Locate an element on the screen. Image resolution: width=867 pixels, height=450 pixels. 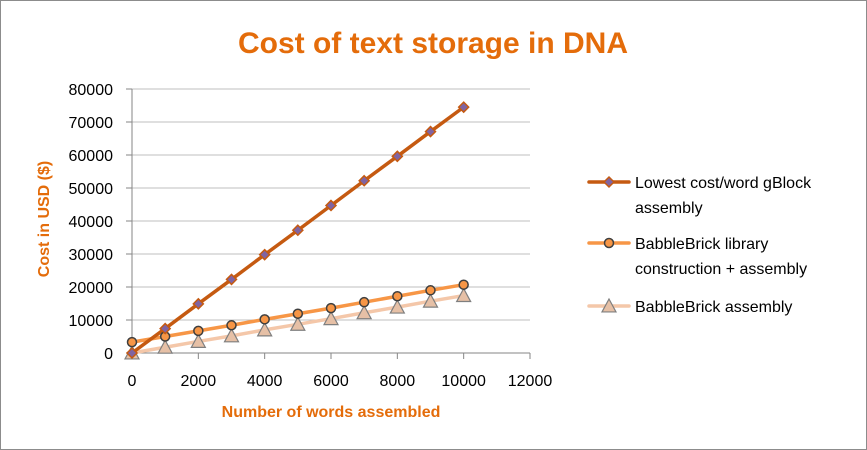
y-tick-label: 80000 is located at coordinates (91, 90).